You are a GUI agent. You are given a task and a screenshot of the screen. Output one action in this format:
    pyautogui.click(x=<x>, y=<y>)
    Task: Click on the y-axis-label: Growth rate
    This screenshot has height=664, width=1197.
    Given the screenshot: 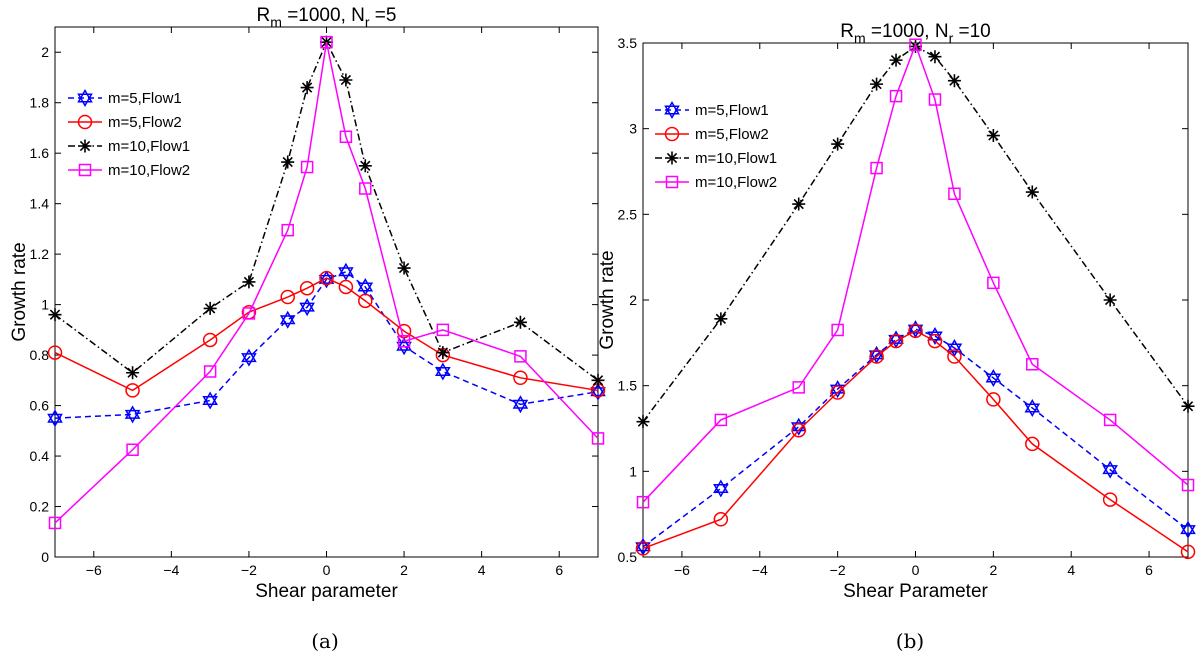 What is the action you would take?
    pyautogui.click(x=19, y=291)
    